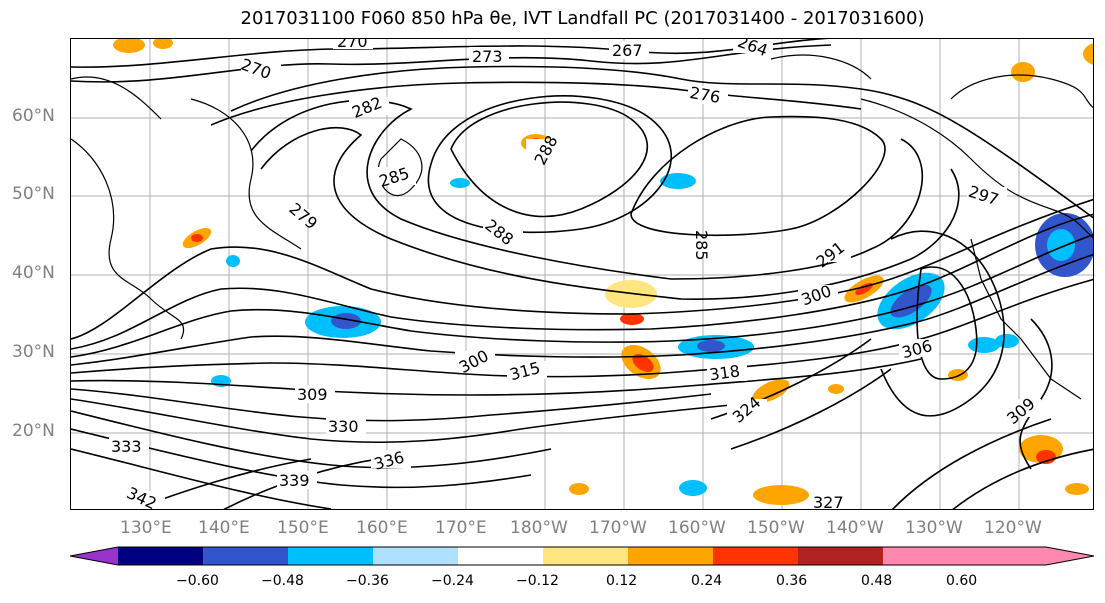 This screenshot has width=1105, height=603. Describe the element at coordinates (33, 116) in the screenshot. I see `lat-label-60n: 60°N` at that location.